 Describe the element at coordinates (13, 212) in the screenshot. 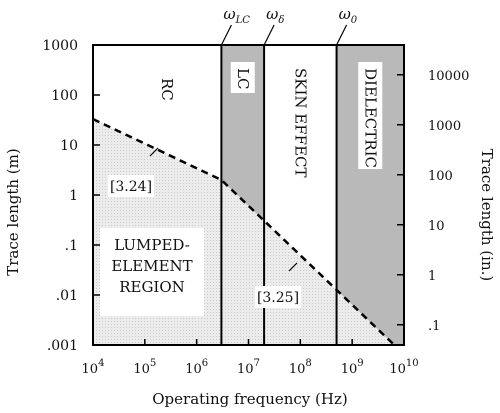

I see `y-axis-title: Trace length (m)` at that location.